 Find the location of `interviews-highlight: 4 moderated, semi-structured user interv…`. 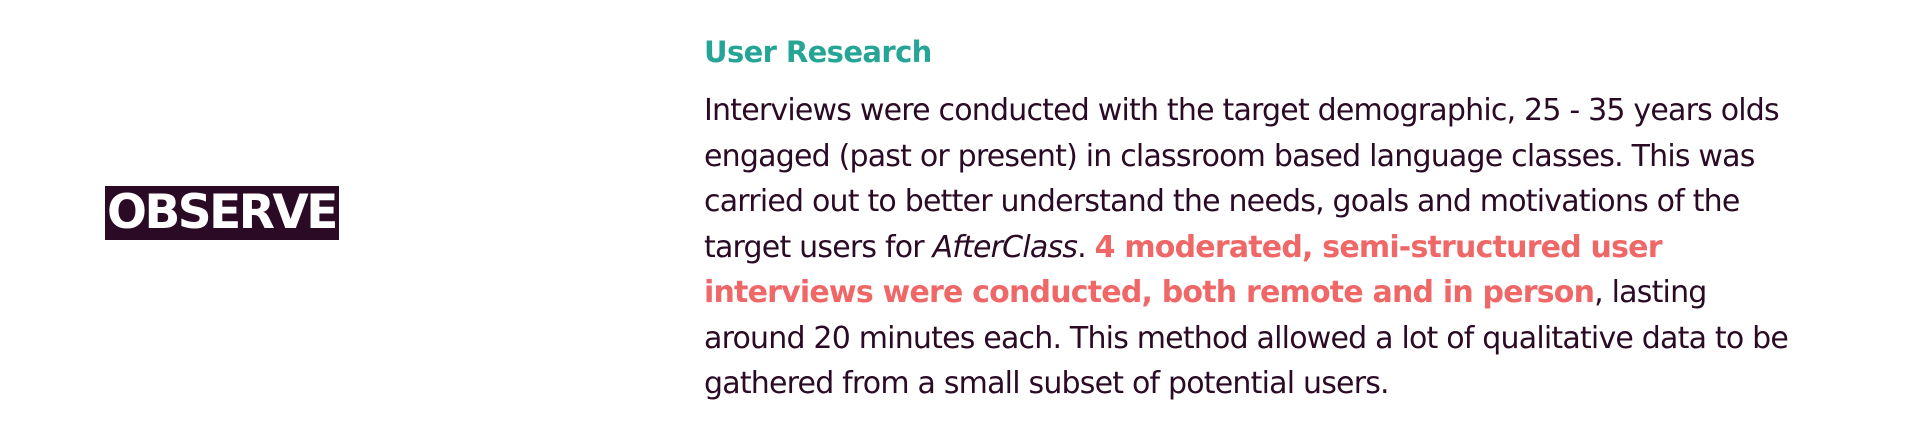

interviews-highlight: 4 moderated, semi-structured user interv… is located at coordinates (1183, 270).